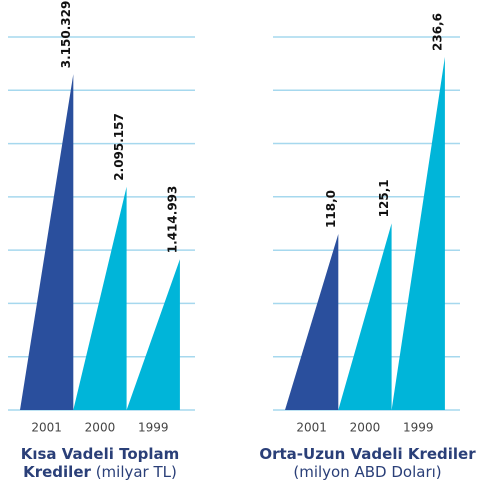  Describe the element at coordinates (331, 209) in the screenshot. I see `value-label: 118,0` at that location.